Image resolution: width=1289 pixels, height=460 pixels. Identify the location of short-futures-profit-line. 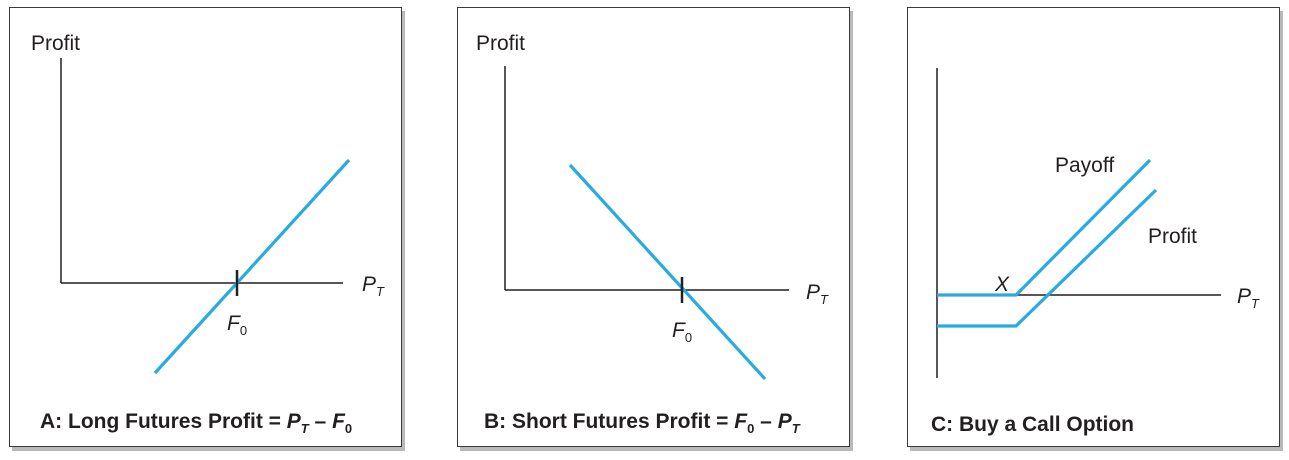
(667, 272).